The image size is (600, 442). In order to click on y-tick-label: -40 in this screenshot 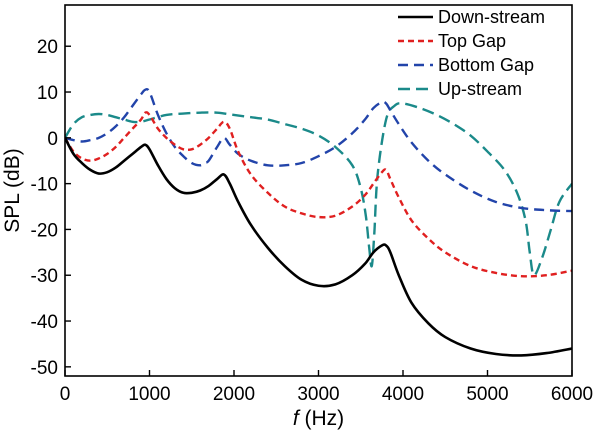, I will do `click(44, 322)`.